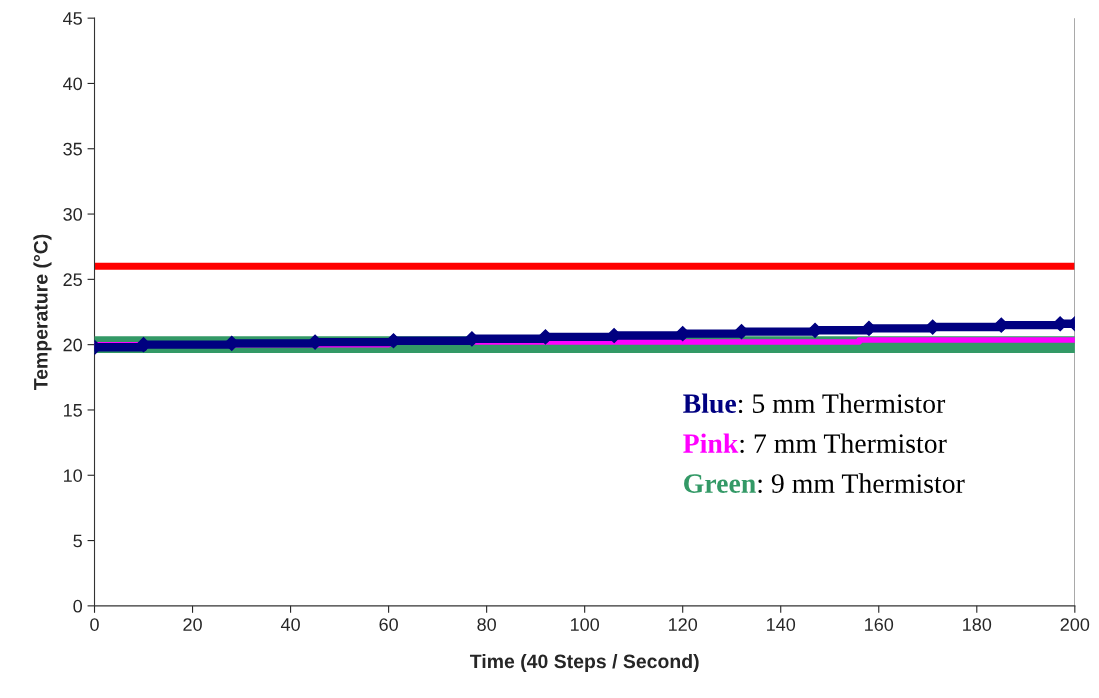 This screenshot has width=1099, height=698. Describe the element at coordinates (879, 624) in the screenshot. I see `x-tick-label: 160` at that location.